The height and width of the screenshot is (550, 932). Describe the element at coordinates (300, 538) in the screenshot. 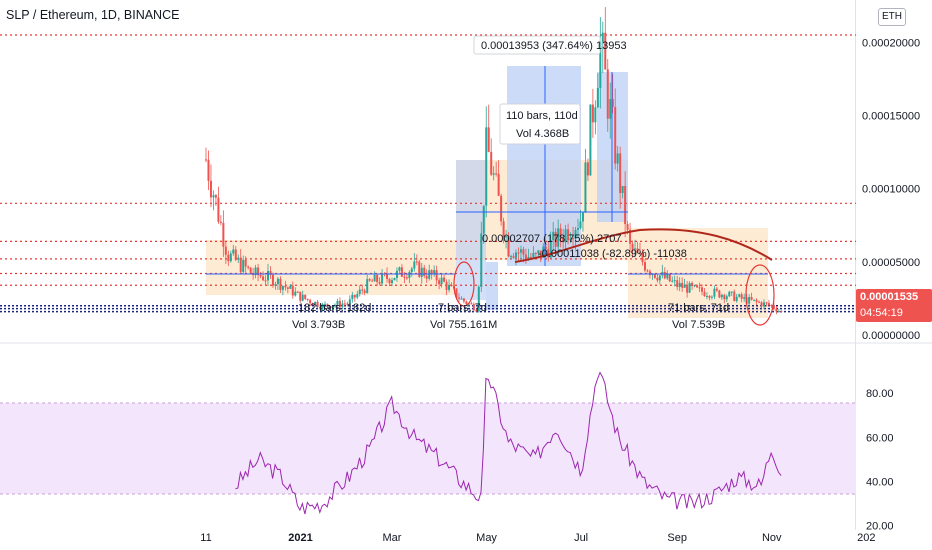

I see `time-tick-label: 2021` at that location.